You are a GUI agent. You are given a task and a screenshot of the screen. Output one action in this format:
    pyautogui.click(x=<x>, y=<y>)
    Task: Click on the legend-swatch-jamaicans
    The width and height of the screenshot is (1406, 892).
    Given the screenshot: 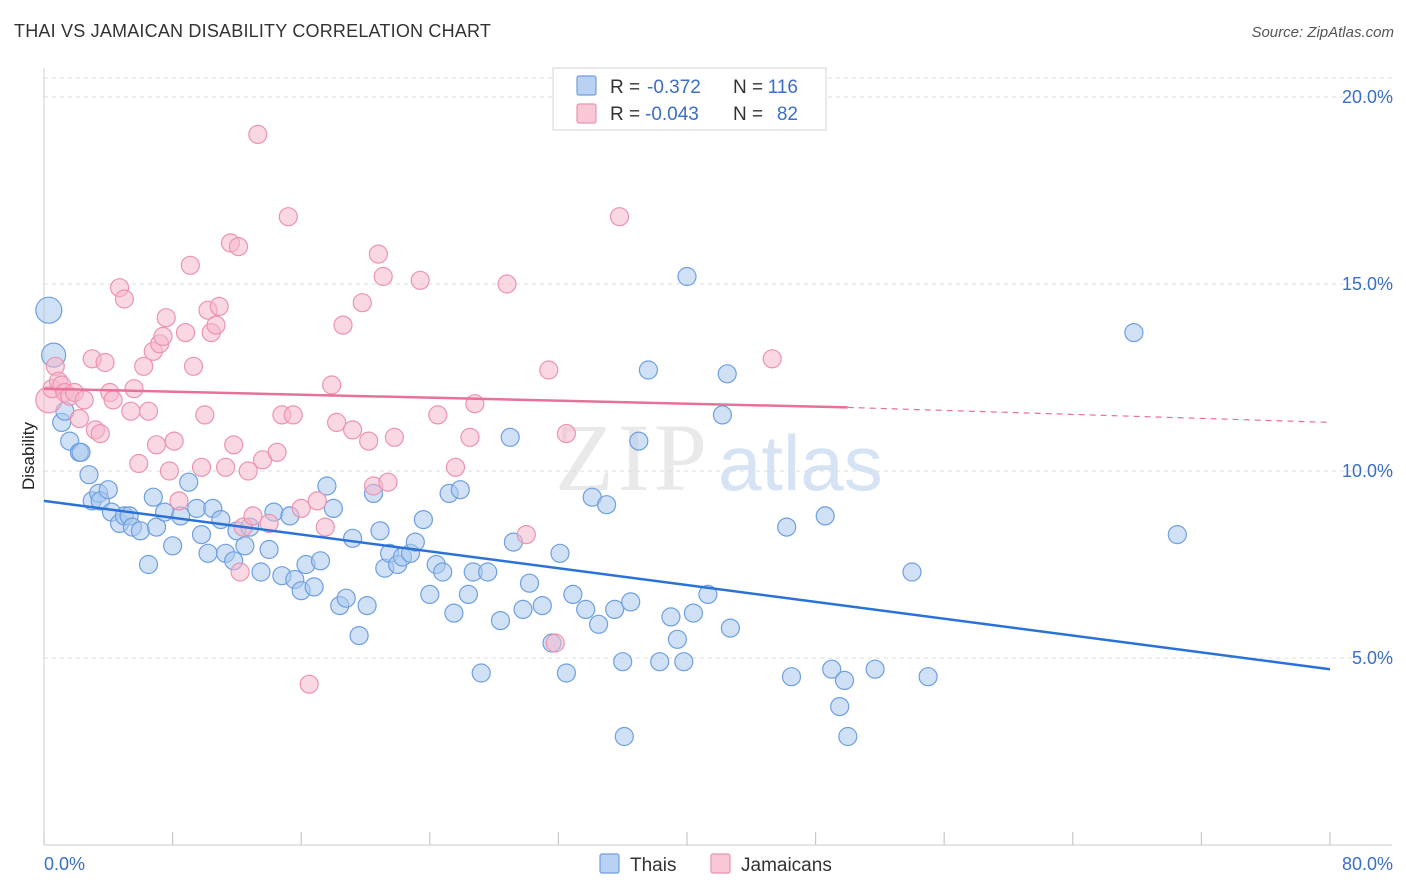 What is the action you would take?
    pyautogui.click(x=586, y=113)
    